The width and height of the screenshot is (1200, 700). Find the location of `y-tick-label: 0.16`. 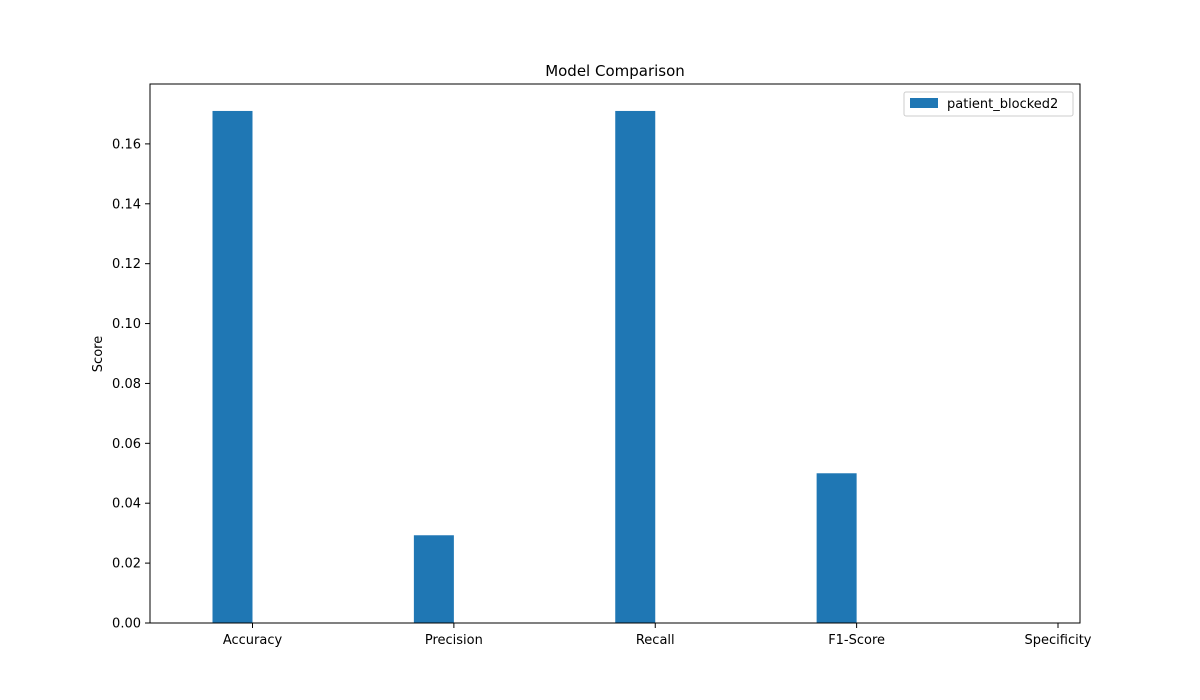

y-tick-label: 0.16 is located at coordinates (126, 144).